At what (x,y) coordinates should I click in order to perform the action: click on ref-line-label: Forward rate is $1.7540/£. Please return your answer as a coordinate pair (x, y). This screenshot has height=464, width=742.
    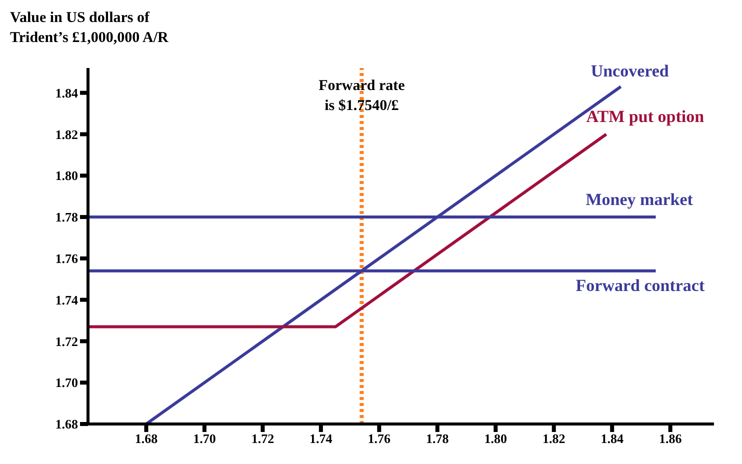
    Looking at the image, I should click on (362, 96).